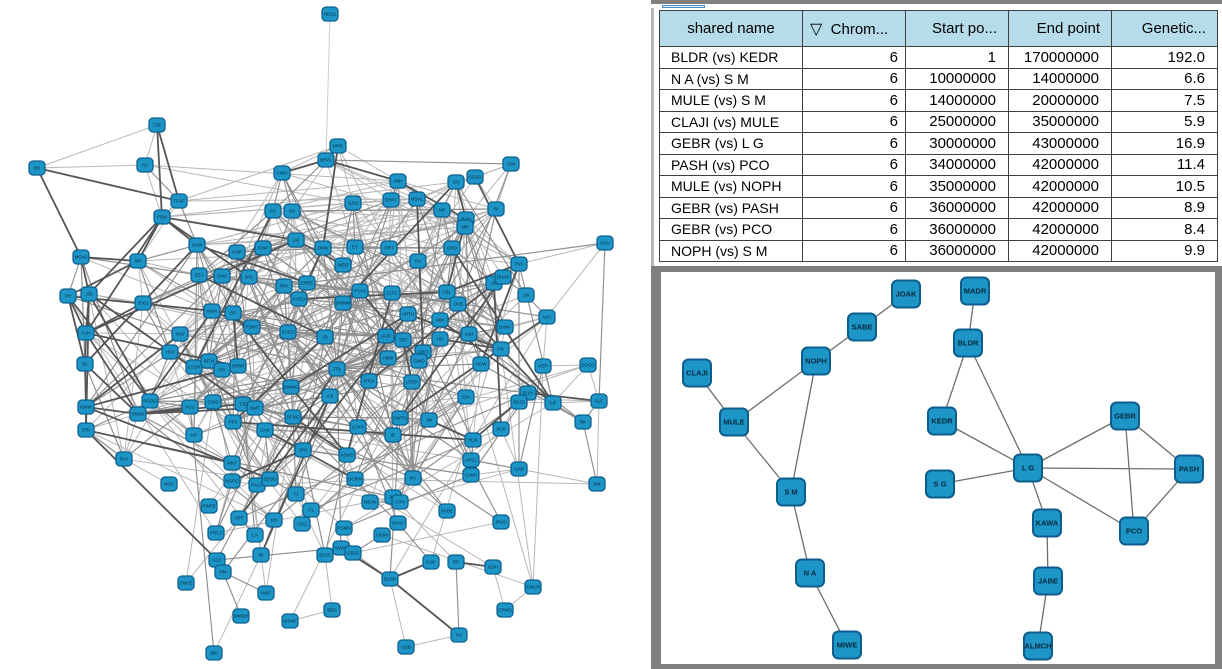  What do you see at coordinates (466, 227) in the screenshot?
I see `svg-text: MR` at bounding box center [466, 227].